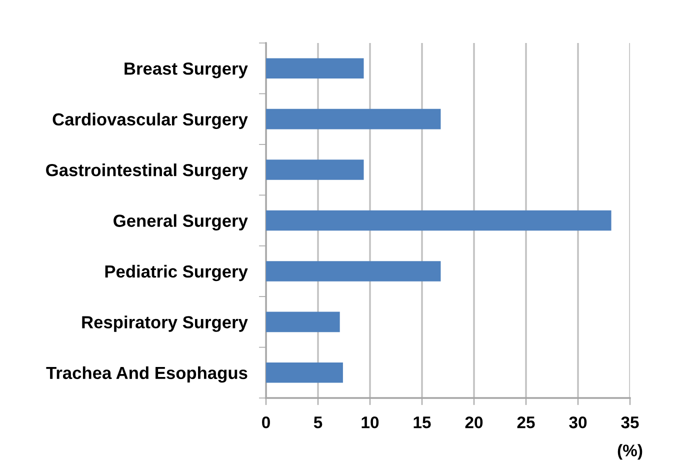 This screenshot has height=465, width=673. Describe the element at coordinates (147, 171) in the screenshot. I see `y-tick-label: Gastrointestinal Surgery` at that location.